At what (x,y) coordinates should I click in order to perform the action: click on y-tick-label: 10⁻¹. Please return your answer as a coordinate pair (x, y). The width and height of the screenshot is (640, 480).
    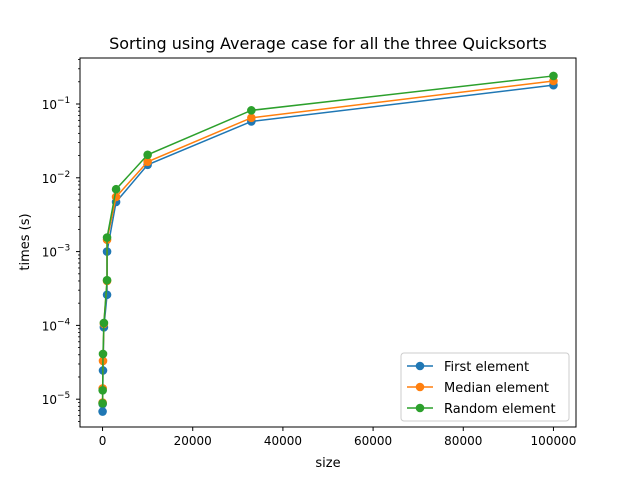
    Looking at the image, I should click on (56, 104).